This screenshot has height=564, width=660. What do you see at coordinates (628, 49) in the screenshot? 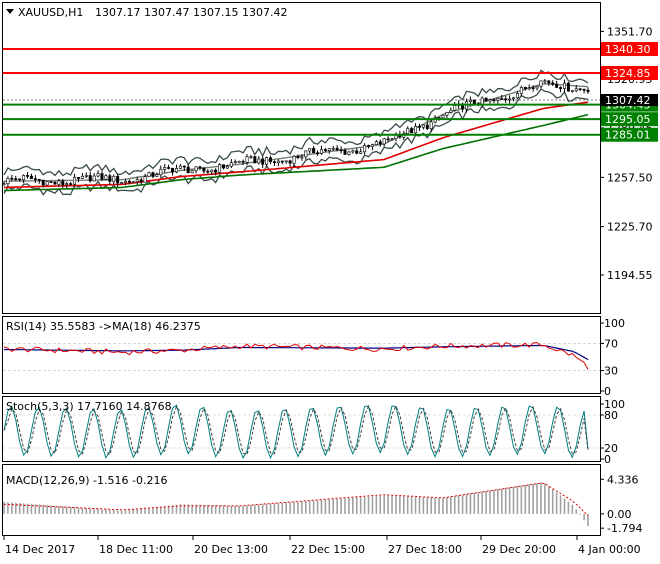
I see `price-level-label: 1340.30` at bounding box center [628, 49].